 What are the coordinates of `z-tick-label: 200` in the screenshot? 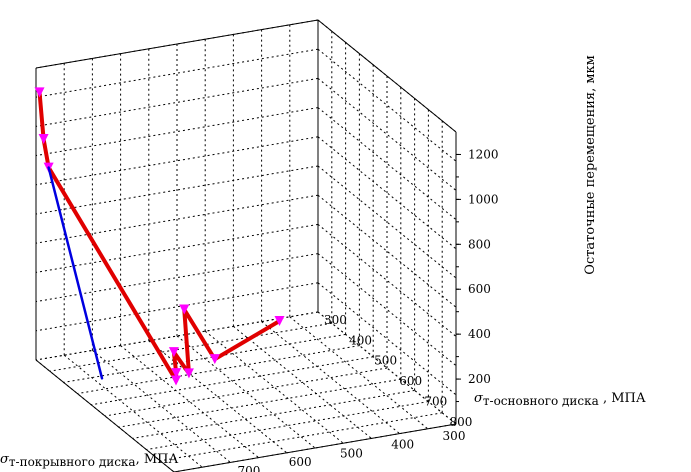 It's located at (479, 379).